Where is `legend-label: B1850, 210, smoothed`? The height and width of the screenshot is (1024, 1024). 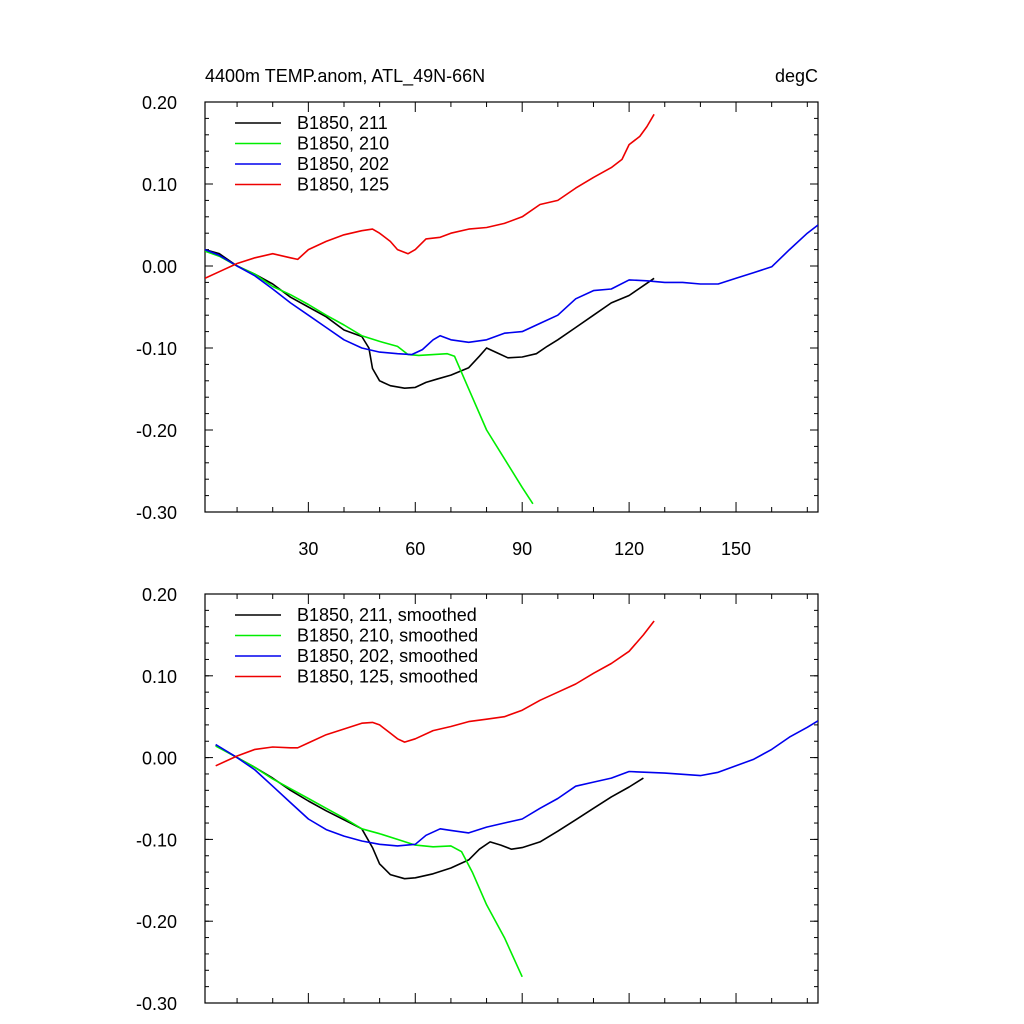 legend-label: B1850, 210, smoothed is located at coordinates (387, 636).